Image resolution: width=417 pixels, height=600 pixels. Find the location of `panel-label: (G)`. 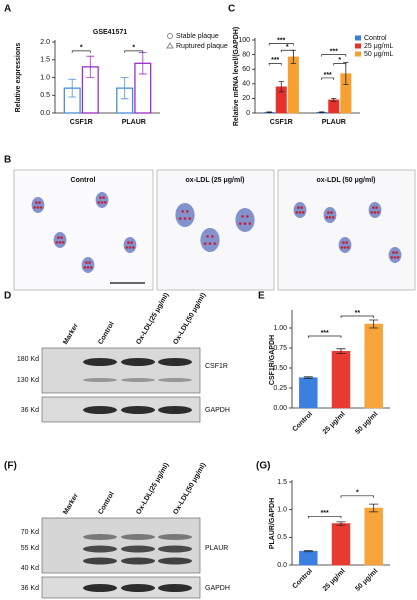

panel-label: (G) is located at coordinates (263, 466).